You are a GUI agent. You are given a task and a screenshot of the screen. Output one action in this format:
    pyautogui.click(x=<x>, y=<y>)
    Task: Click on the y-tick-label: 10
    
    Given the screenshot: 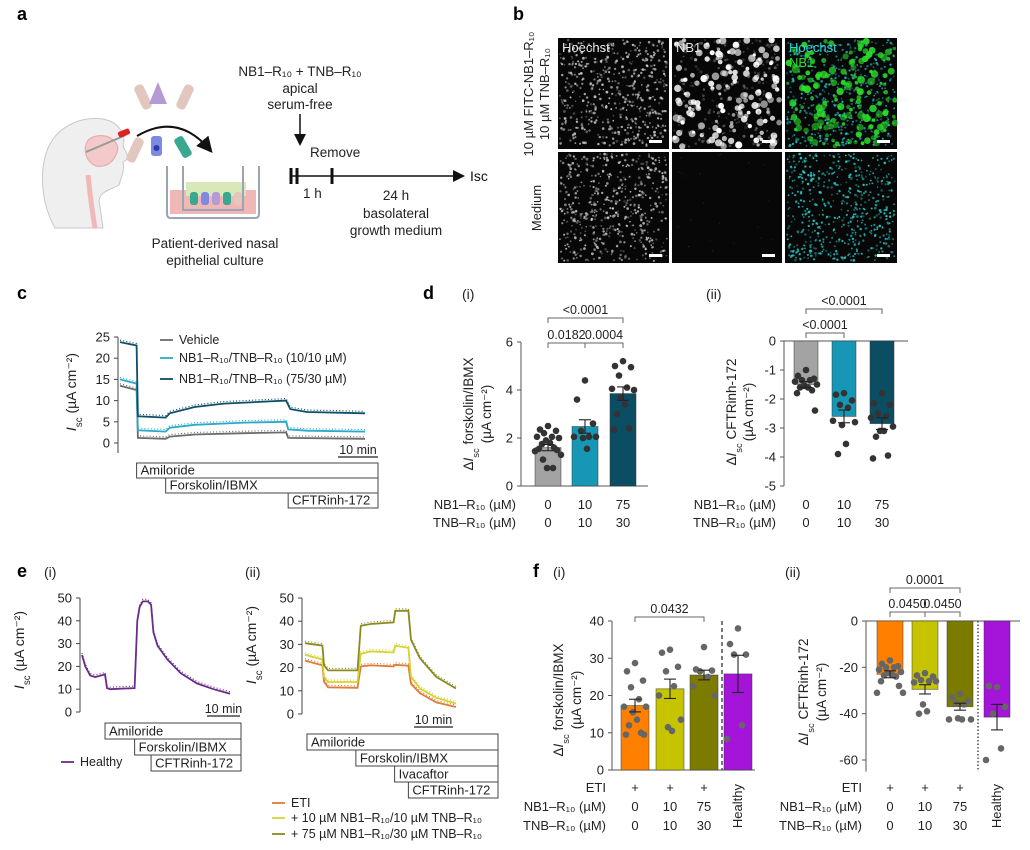 What is the action you would take?
    pyautogui.click(x=287, y=690)
    